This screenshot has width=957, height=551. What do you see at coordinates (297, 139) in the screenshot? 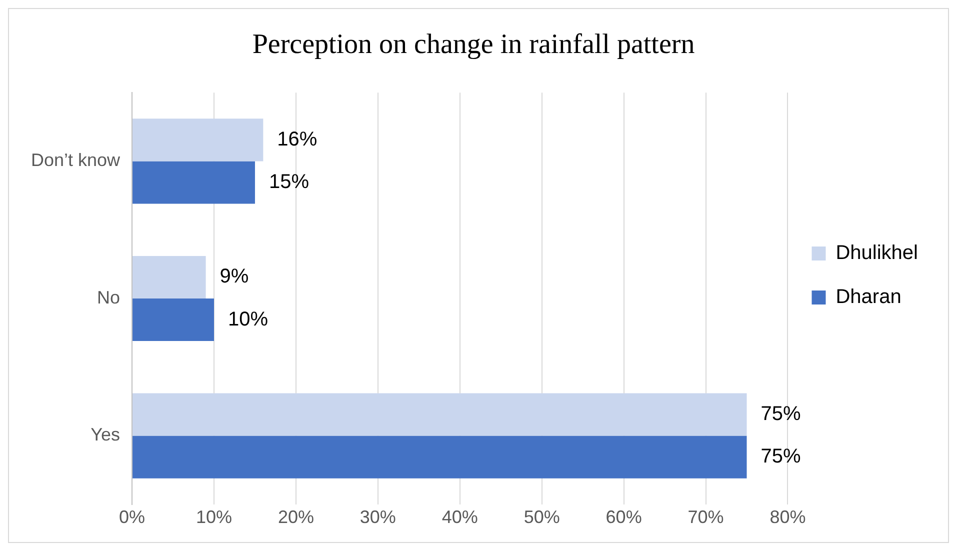
I see `data-label: 16%` at bounding box center [297, 139].